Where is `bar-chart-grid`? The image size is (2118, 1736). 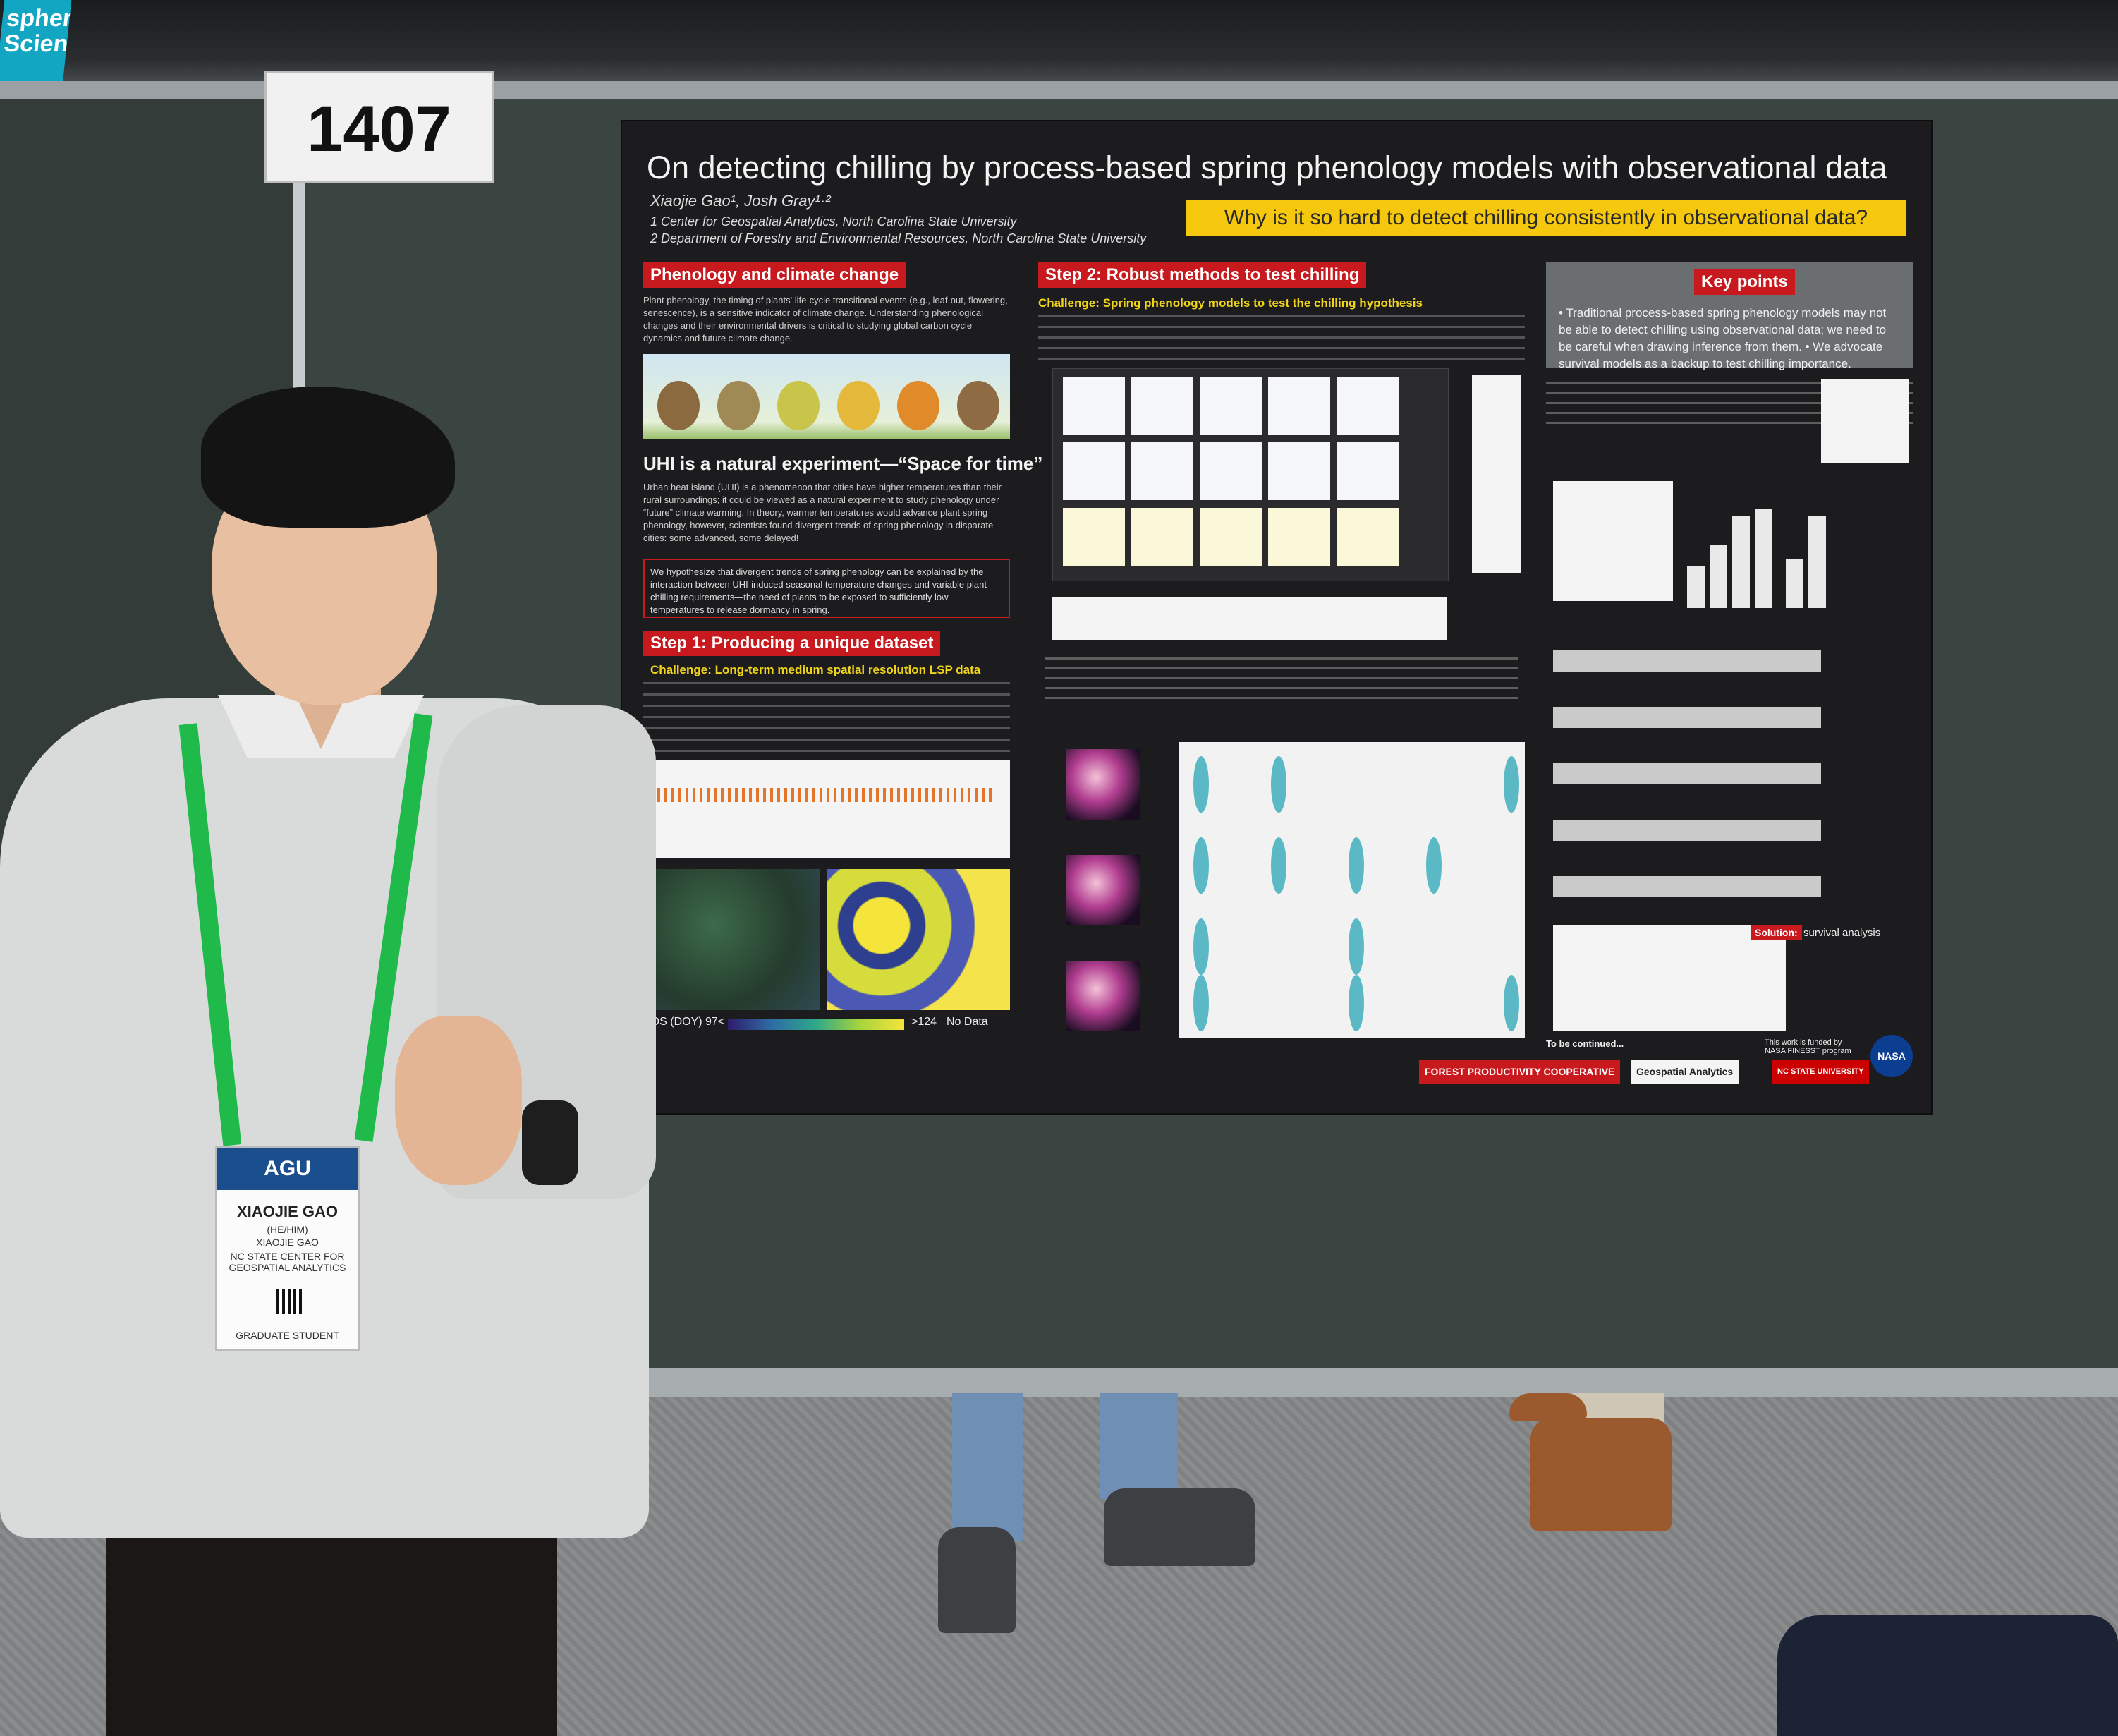
bar-chart-grid is located at coordinates (1687, 770).